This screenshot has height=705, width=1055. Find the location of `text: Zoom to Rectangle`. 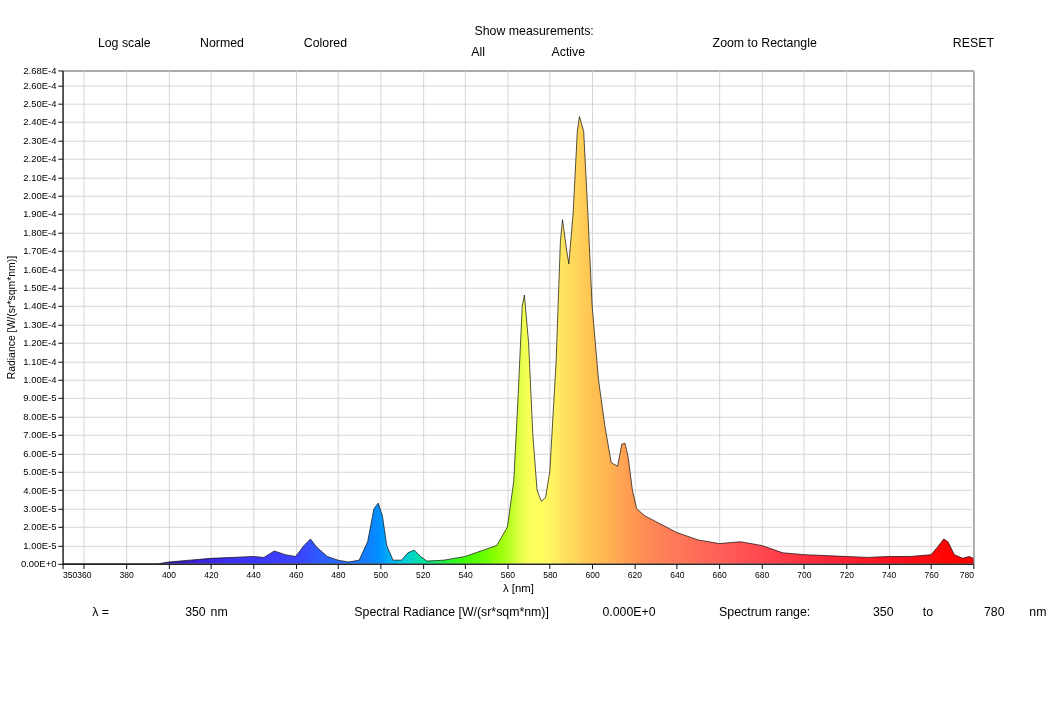

text: Zoom to Rectangle is located at coordinates (764, 42).